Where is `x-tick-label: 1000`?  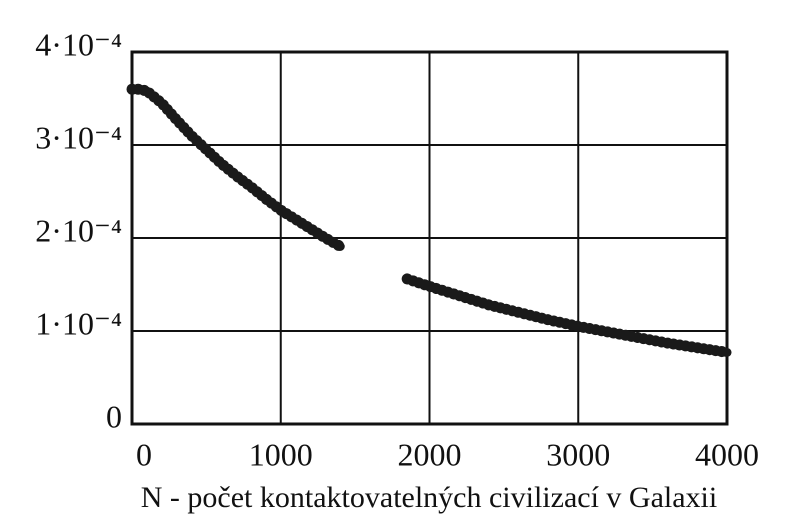 x-tick-label: 1000 is located at coordinates (281, 454).